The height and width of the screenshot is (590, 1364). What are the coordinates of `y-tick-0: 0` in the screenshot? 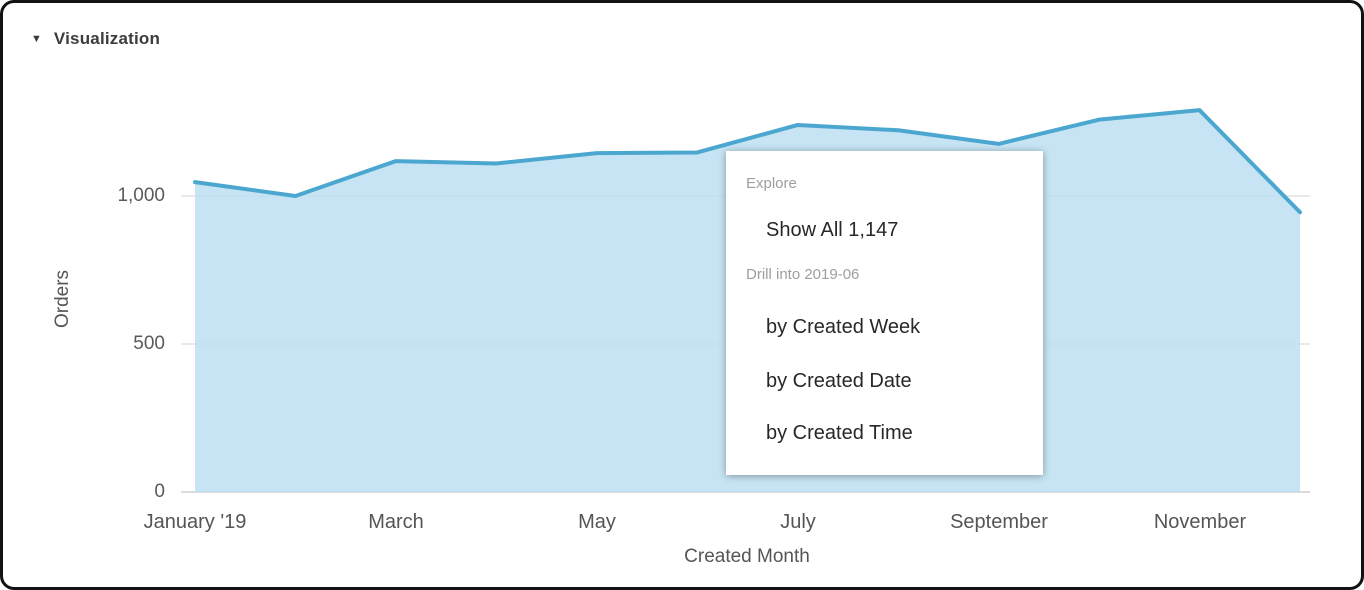 It's located at (159, 491).